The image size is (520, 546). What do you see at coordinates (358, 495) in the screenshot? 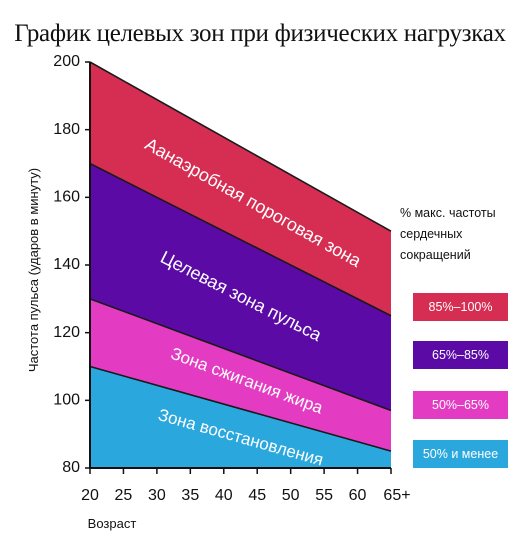
I see `x-tick-label: 60` at bounding box center [358, 495].